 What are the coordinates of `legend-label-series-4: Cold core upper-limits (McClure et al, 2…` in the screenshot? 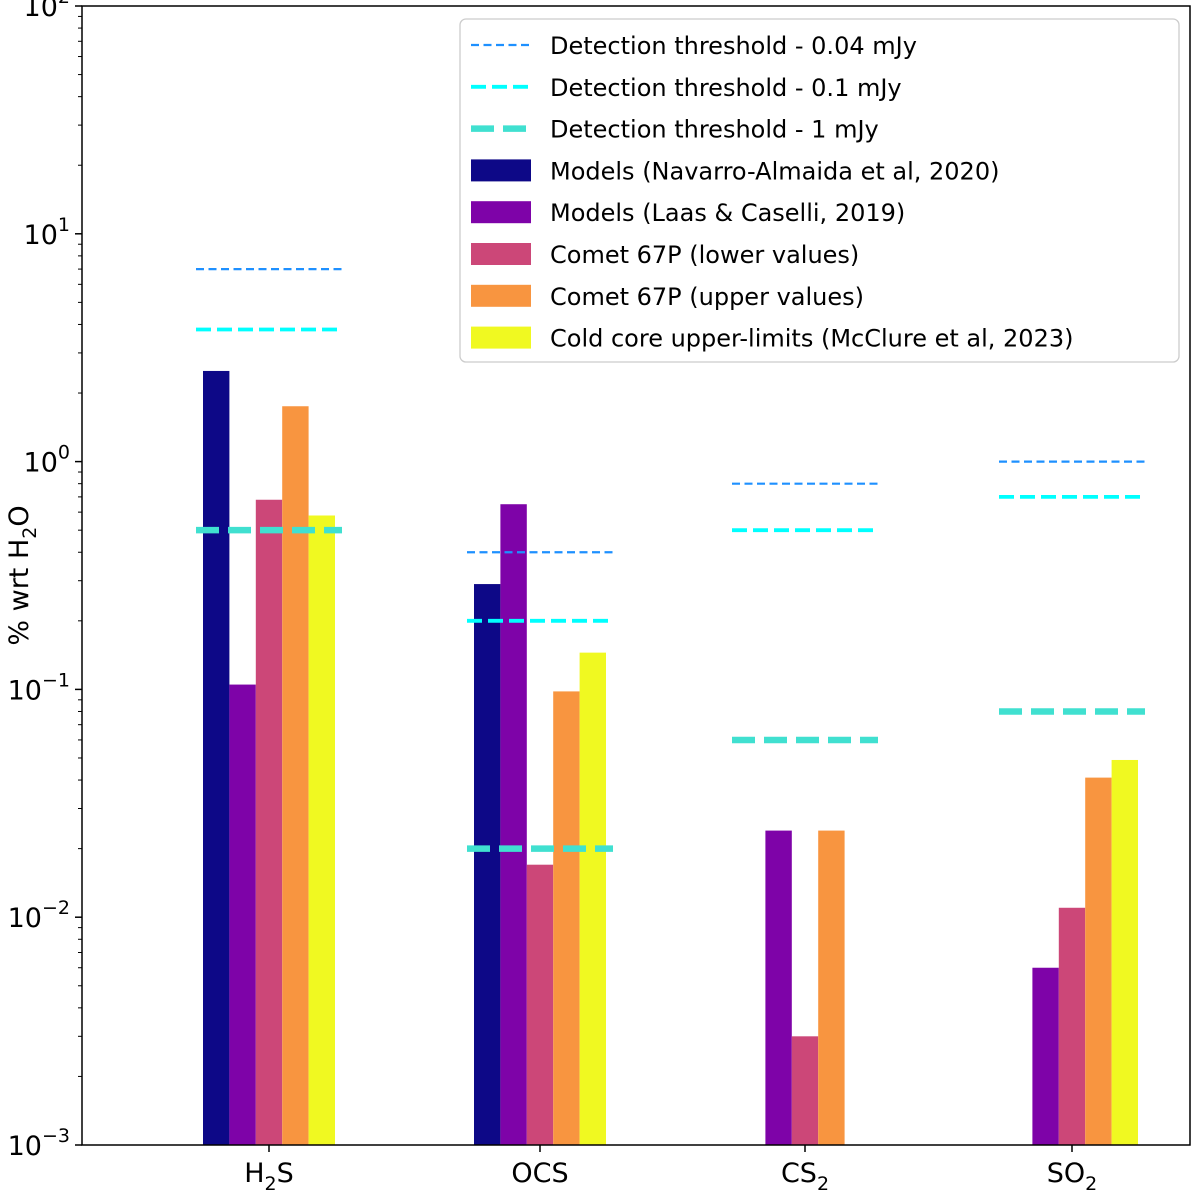 It's located at (811, 339).